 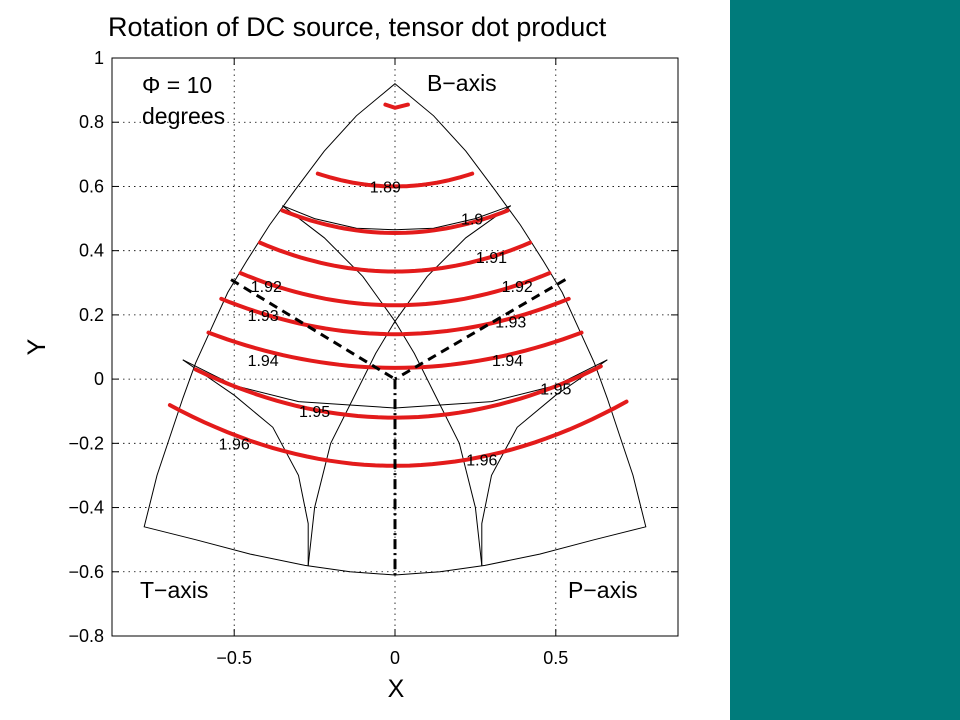 I want to click on contour-label: 1.89, so click(x=385, y=187).